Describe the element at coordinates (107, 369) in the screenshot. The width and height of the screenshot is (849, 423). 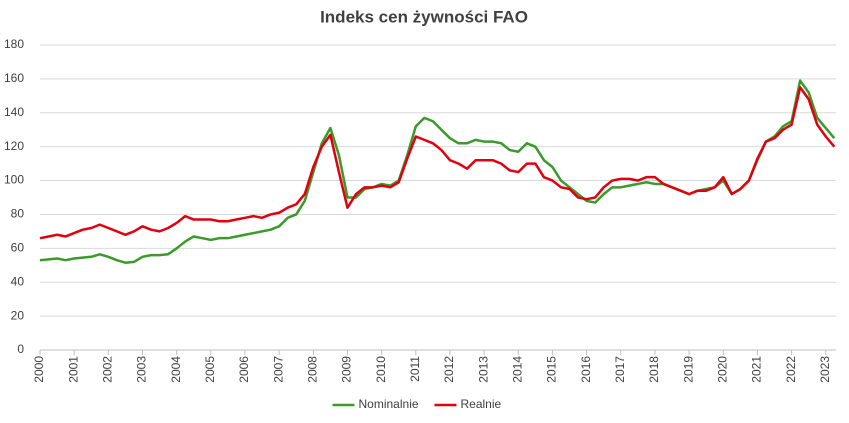
I see `x-tick-label: 2002` at that location.